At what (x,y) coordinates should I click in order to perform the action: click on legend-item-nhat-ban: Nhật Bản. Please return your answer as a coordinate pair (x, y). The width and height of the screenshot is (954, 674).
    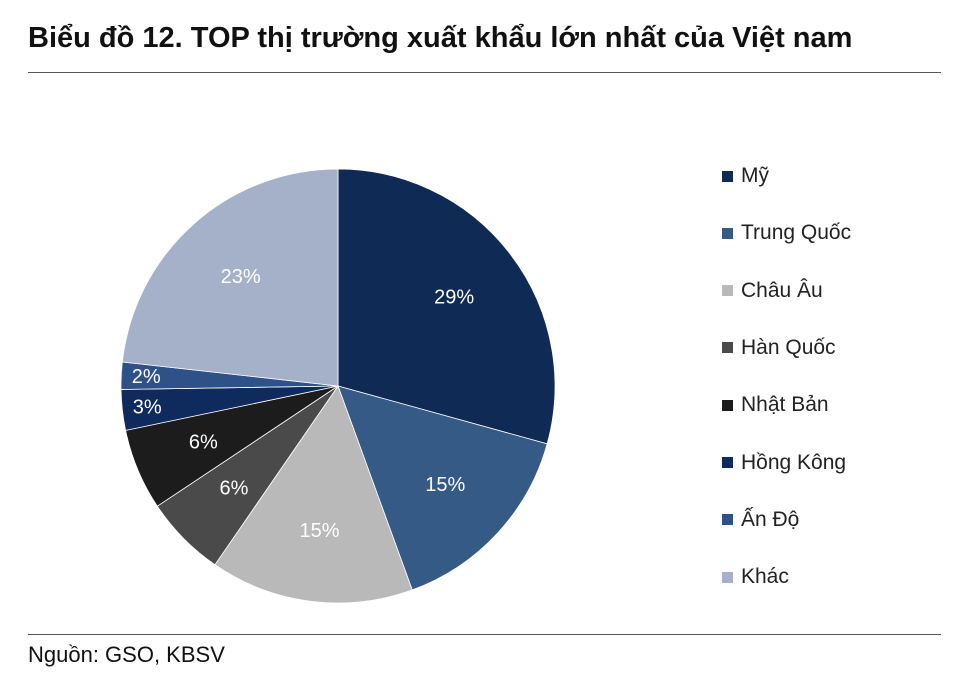
    Looking at the image, I should click on (775, 405).